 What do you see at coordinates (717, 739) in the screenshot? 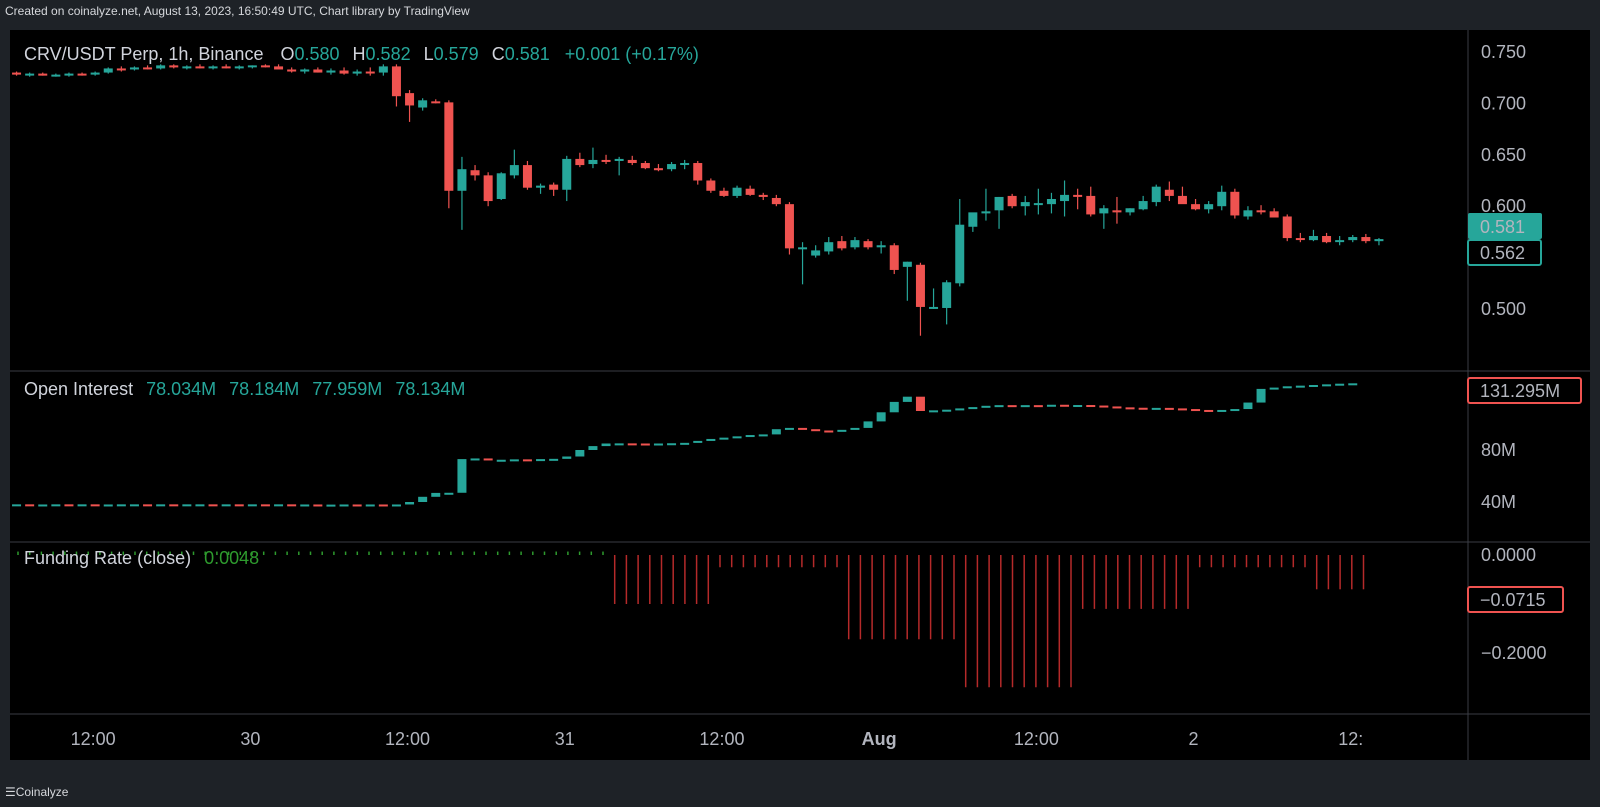
I see `time-axis-ticks: 12:00 30 12:00 31 12:00 Aug 12:00 2 12:` at bounding box center [717, 739].